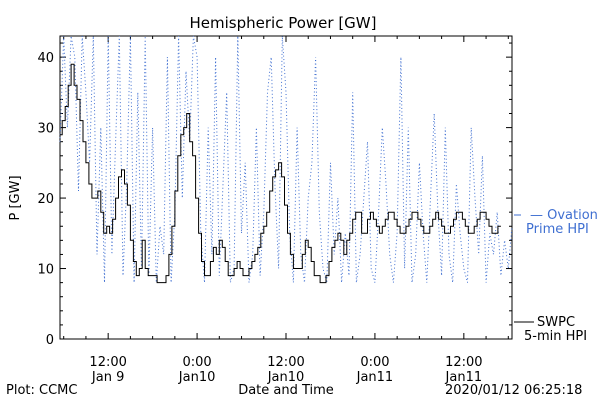 The height and width of the screenshot is (400, 600). I want to click on timestamp-text: 2020/01/12 06:25:18, so click(513, 390).